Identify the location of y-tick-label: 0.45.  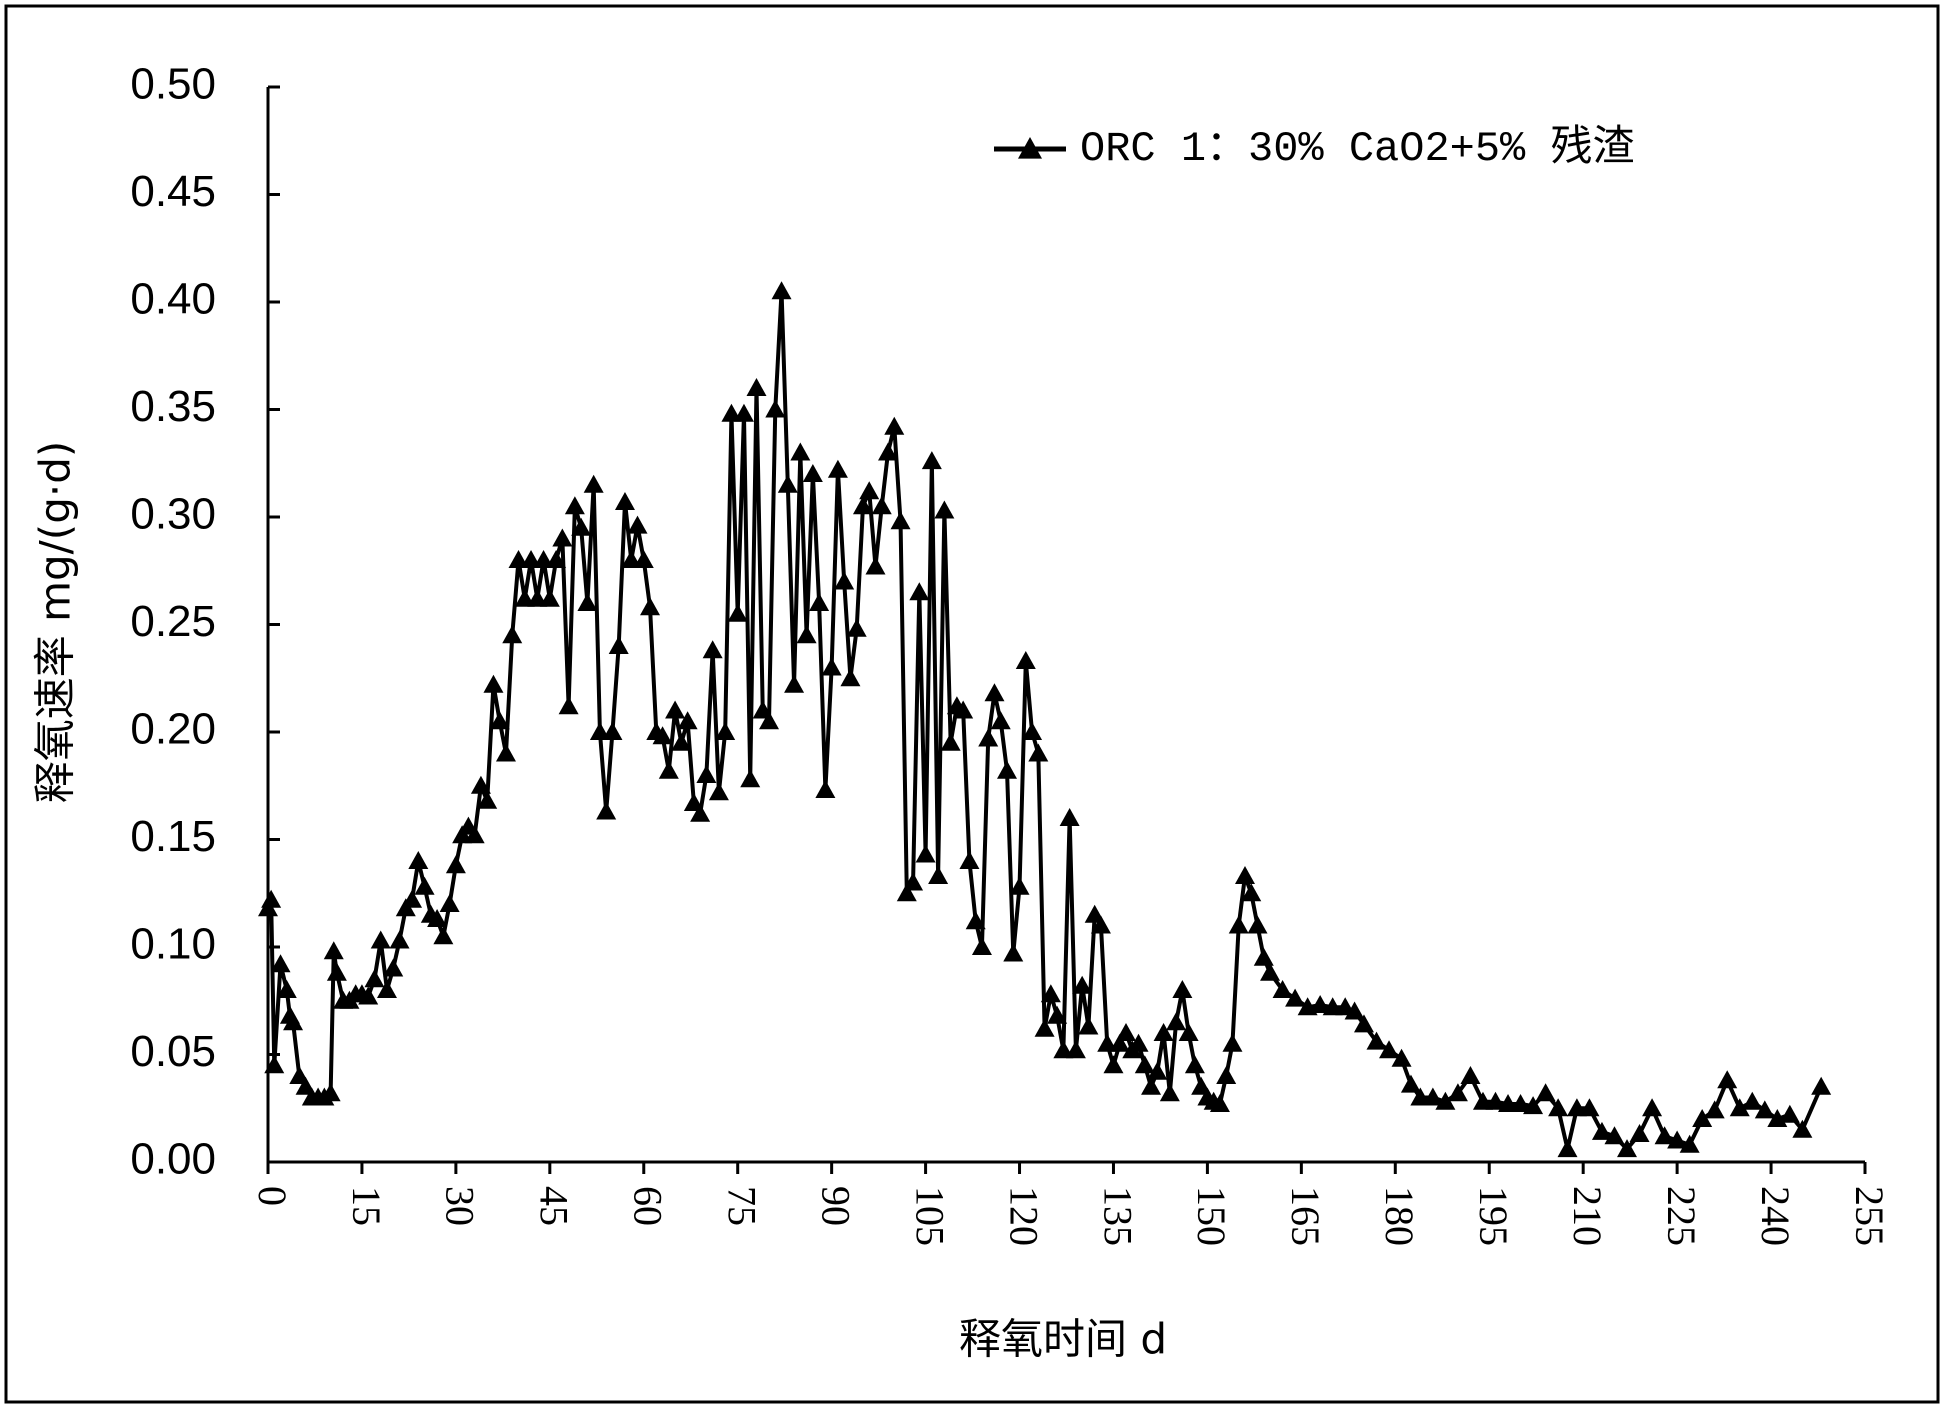
(173, 191).